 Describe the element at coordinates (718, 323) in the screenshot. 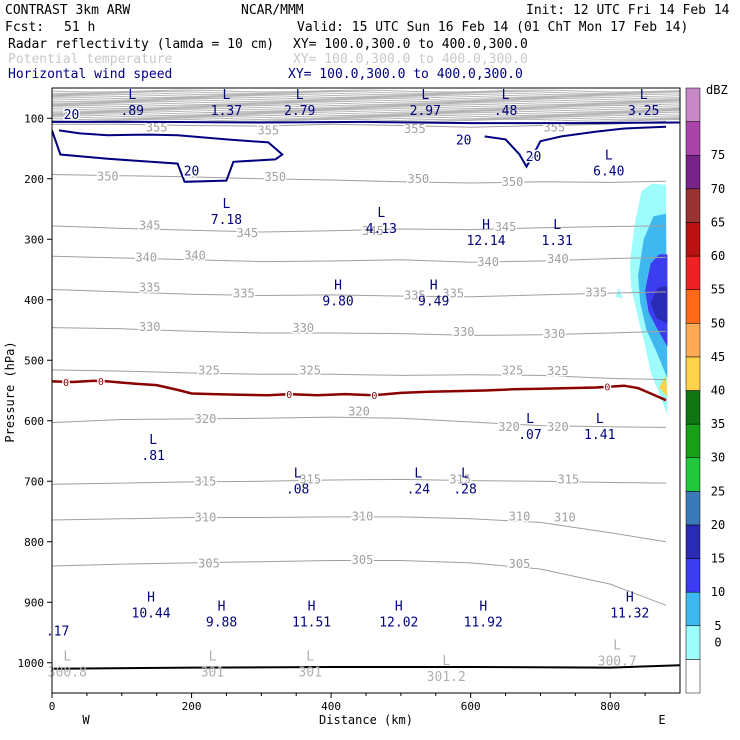

I see `colorbar-level-label: 50` at that location.